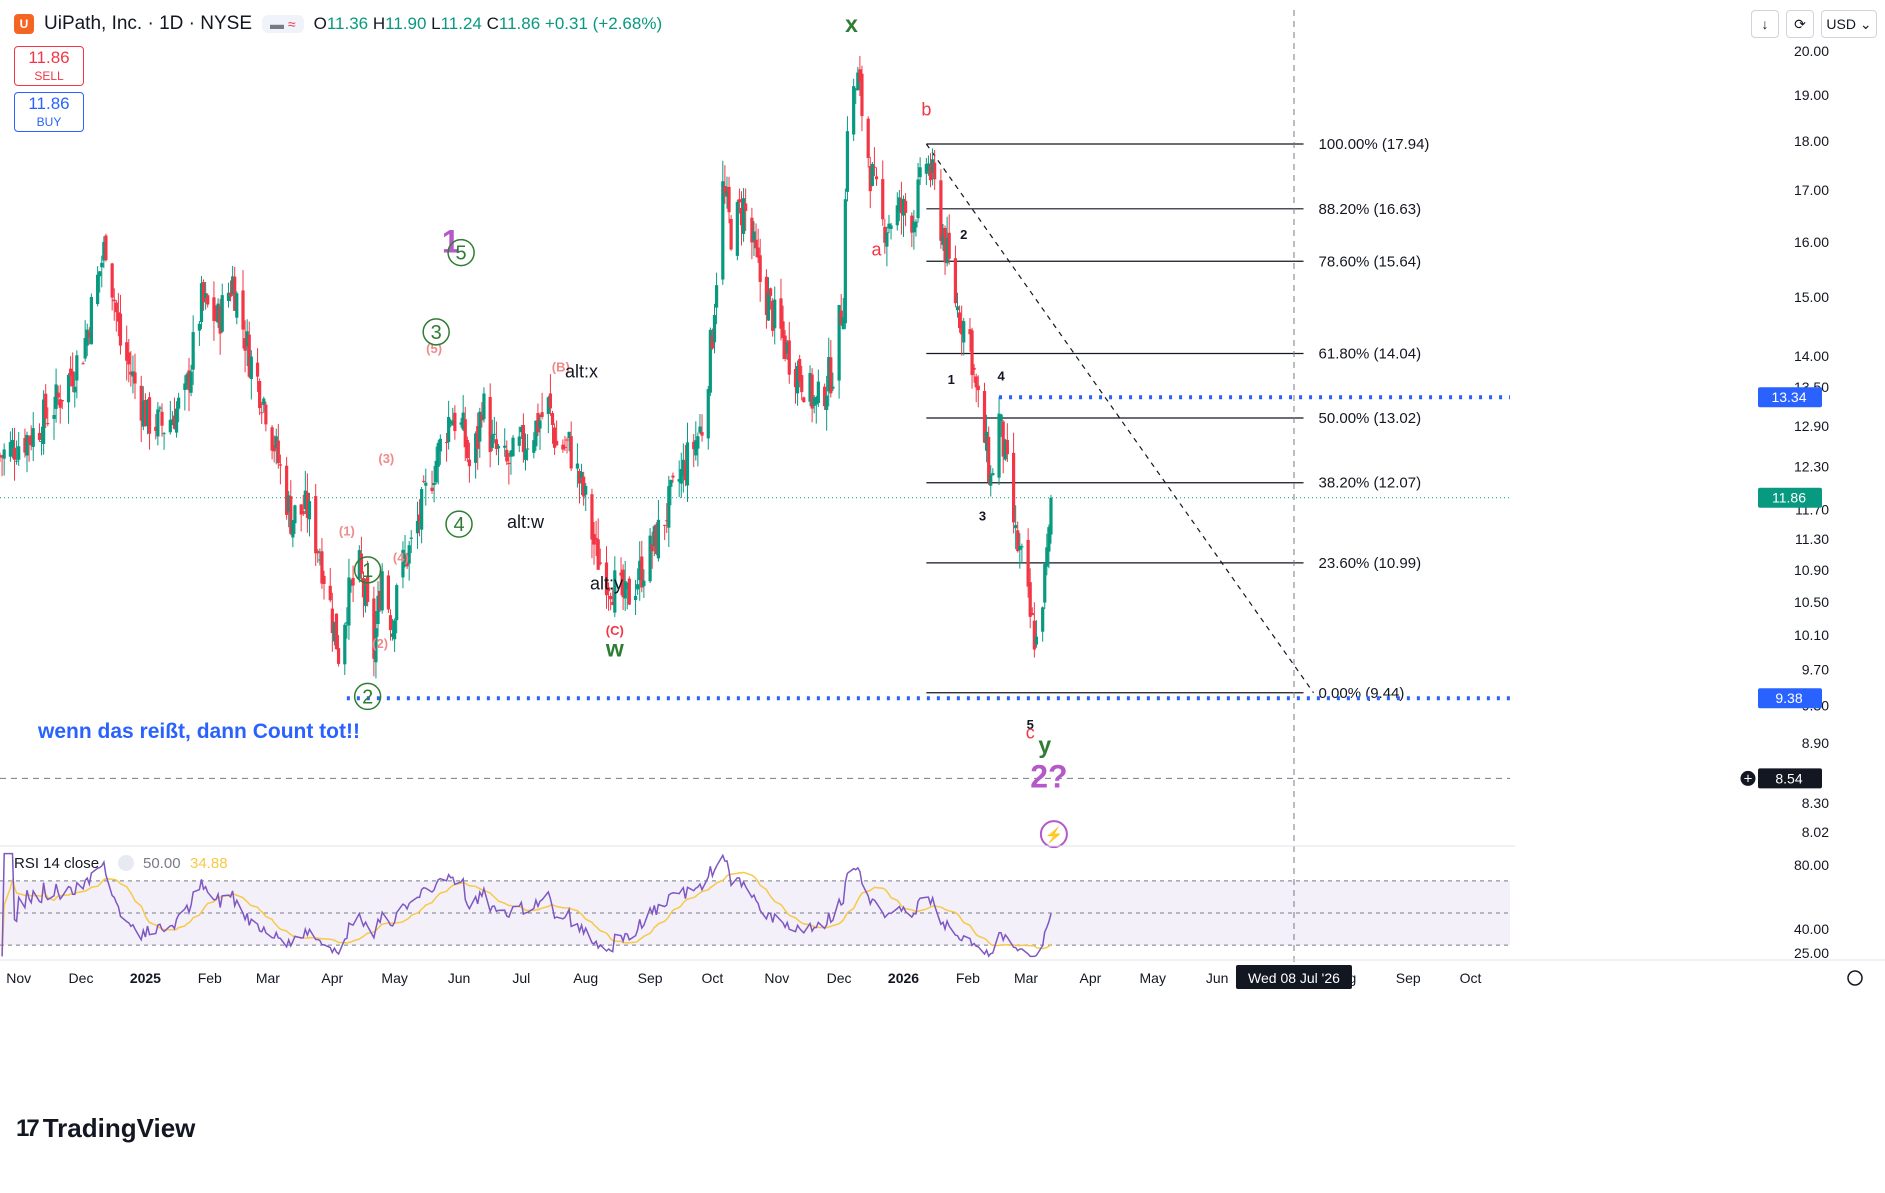 Image resolution: width=1885 pixels, height=1193 pixels. I want to click on settings-gear-icon, so click(1855, 978).